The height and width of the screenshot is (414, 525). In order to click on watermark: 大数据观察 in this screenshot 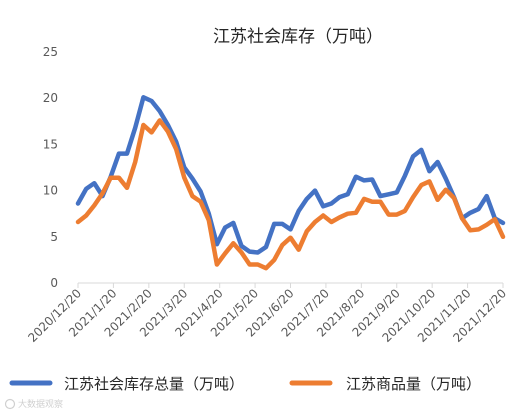, I will do `click(33, 404)`.